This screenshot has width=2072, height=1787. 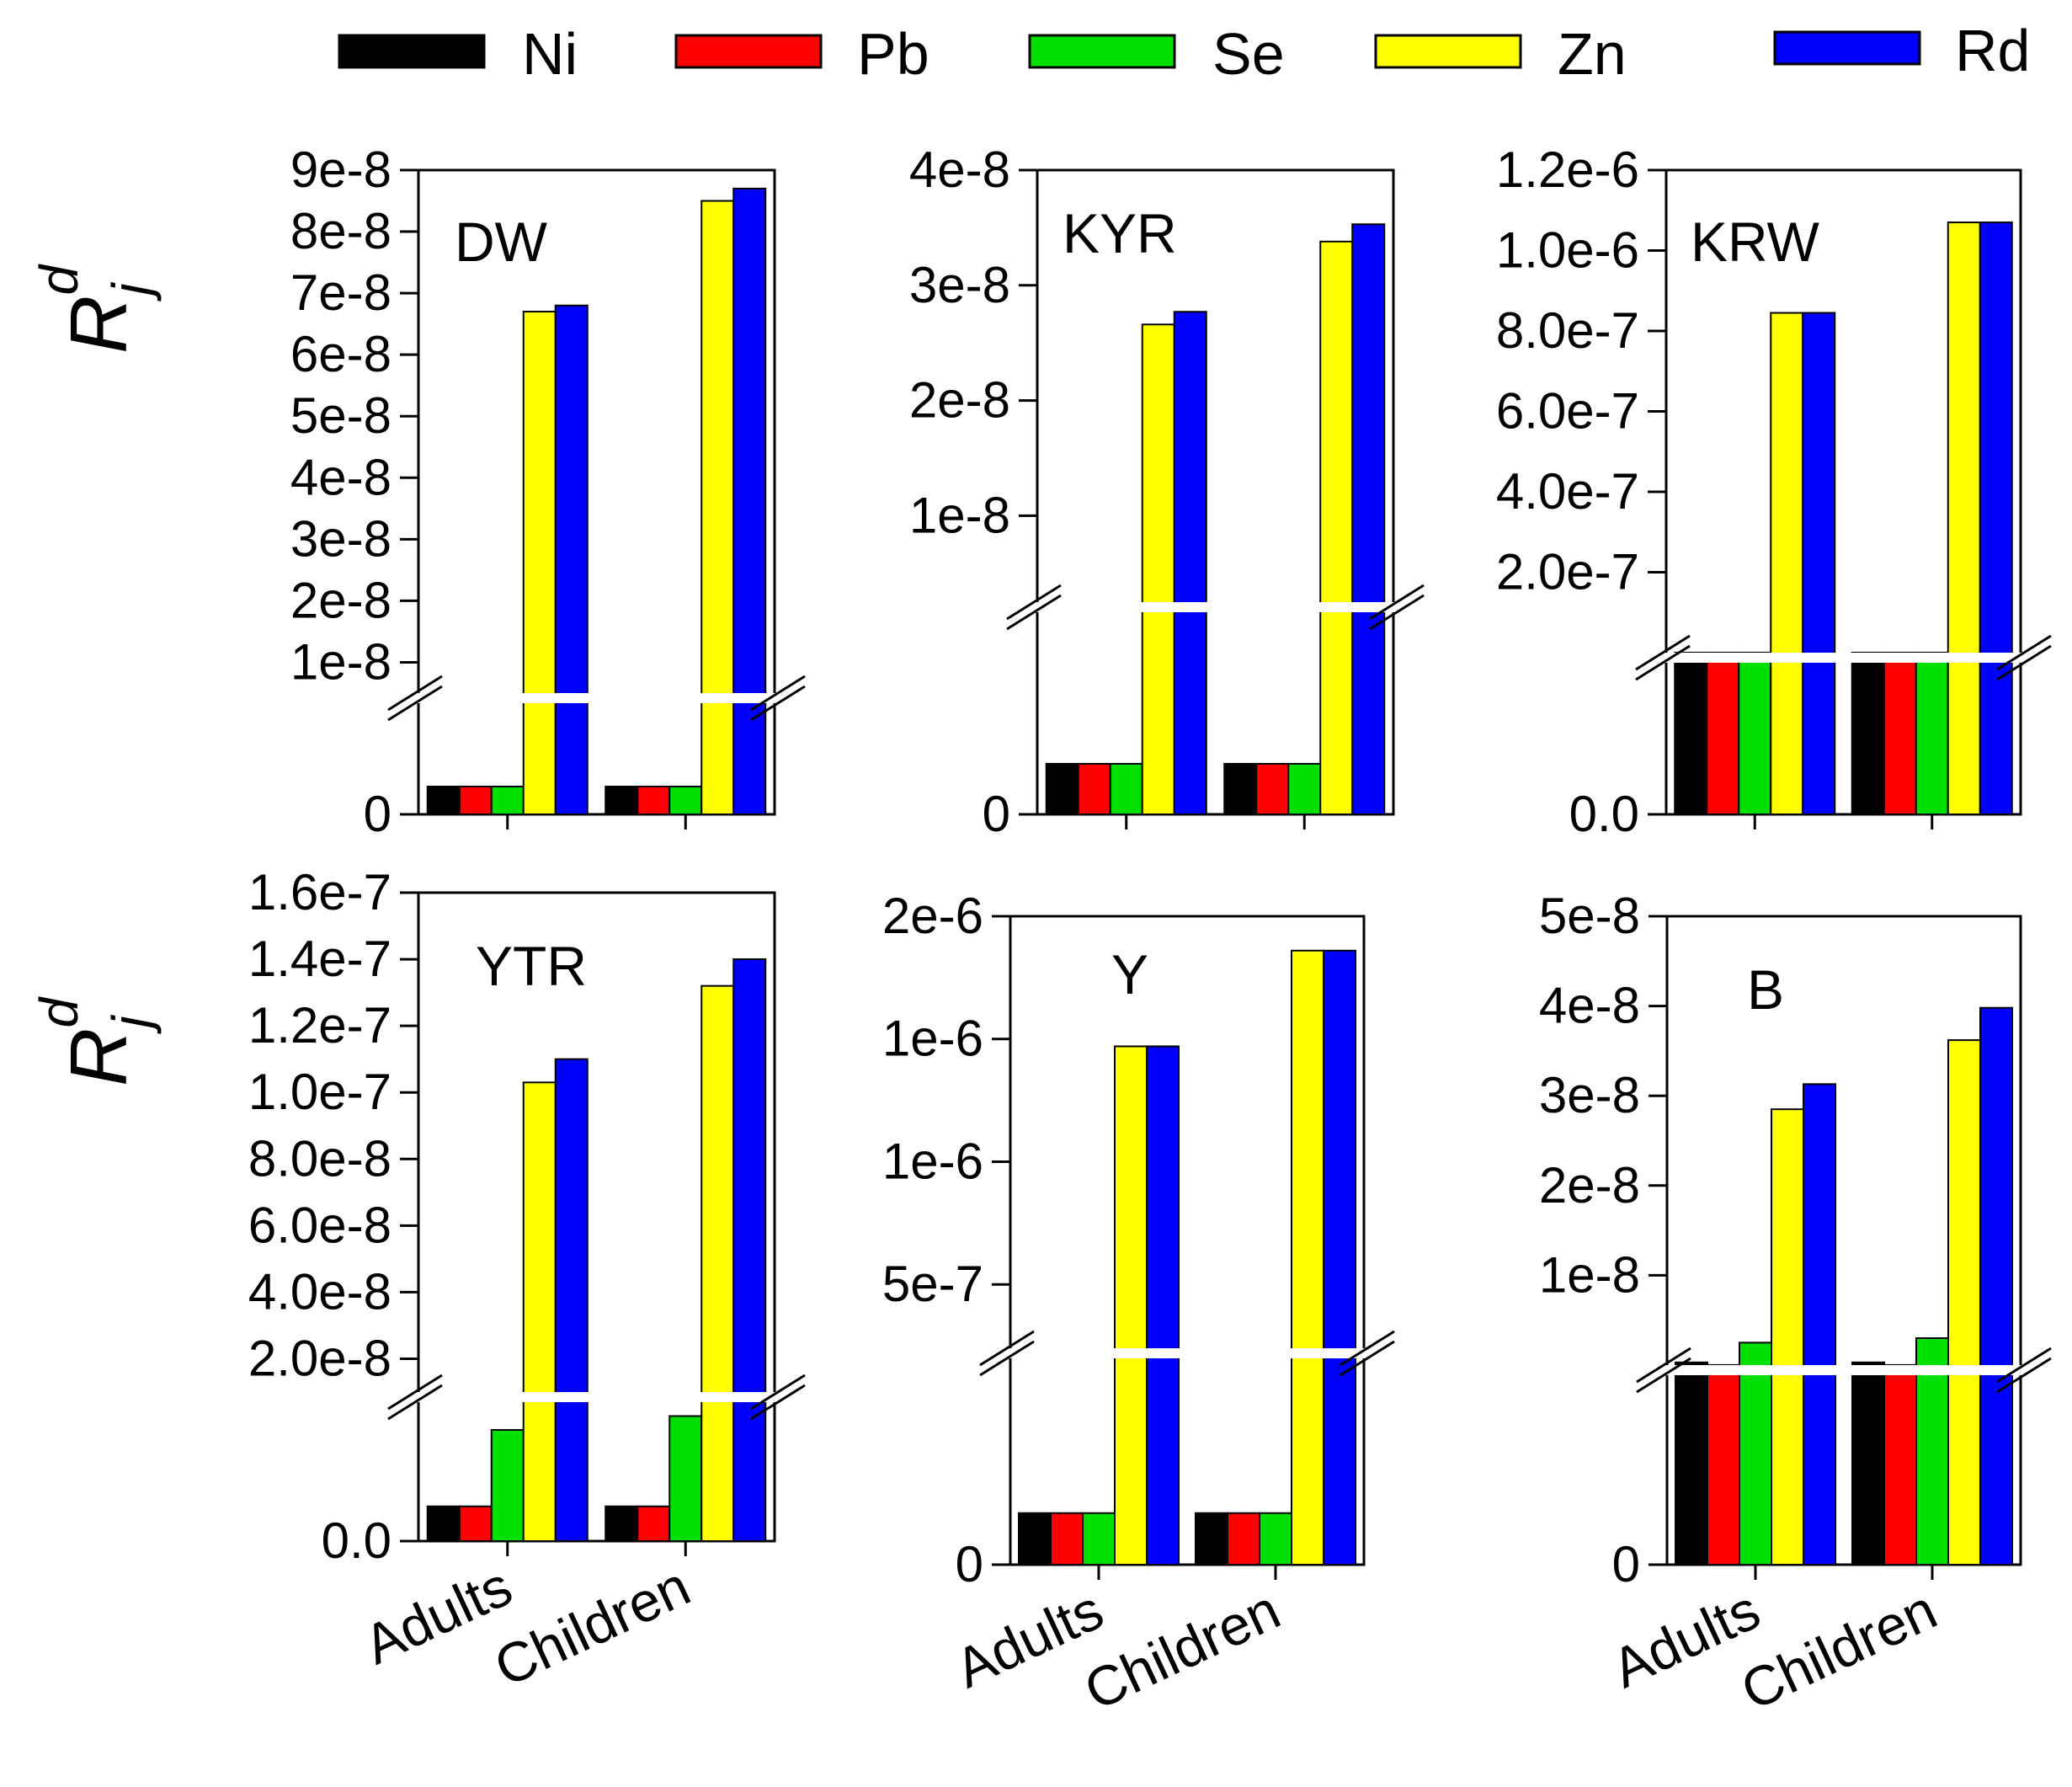 I want to click on y-tick-label: 1e-6, so click(x=933, y=1039).